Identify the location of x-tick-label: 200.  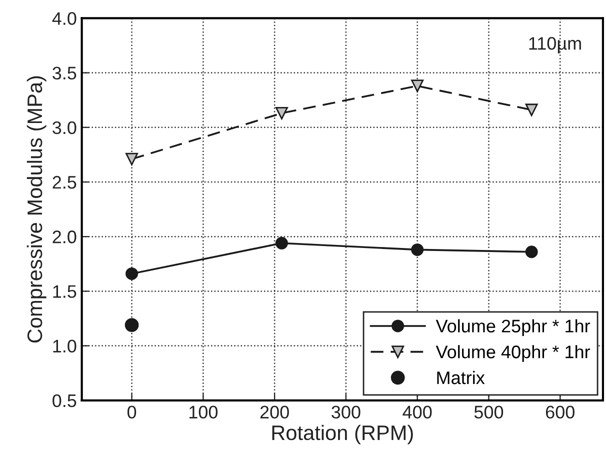
(274, 412).